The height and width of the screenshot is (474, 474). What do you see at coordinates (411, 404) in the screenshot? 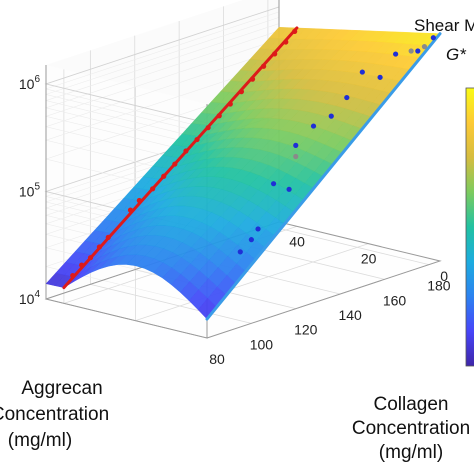
I see `x-axis-label-line1: Collagen` at bounding box center [411, 404].